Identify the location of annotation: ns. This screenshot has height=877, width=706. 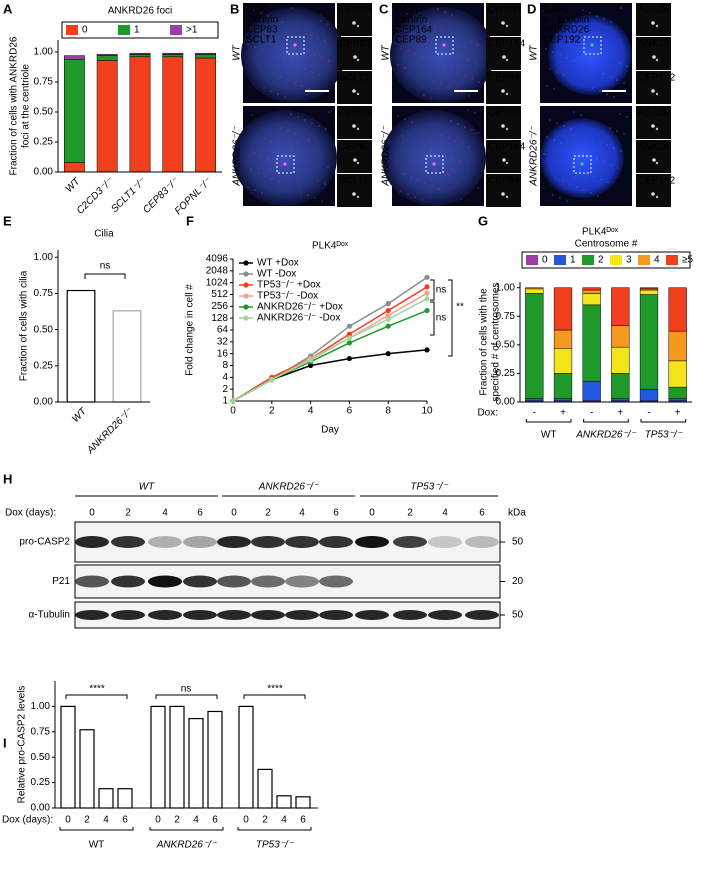
(105, 266).